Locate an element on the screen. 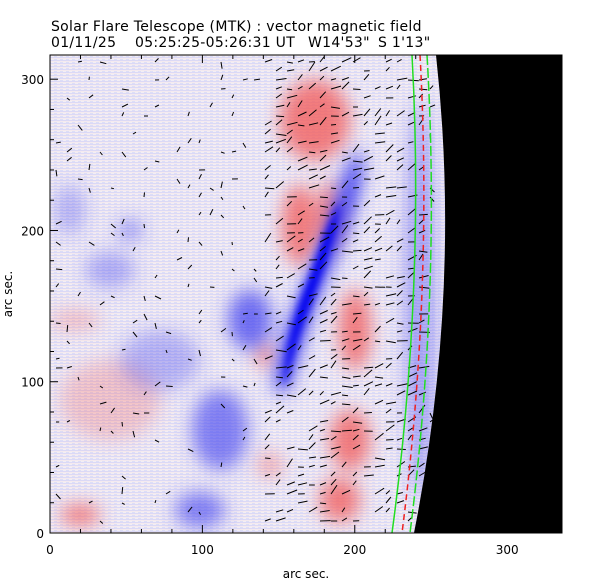 This screenshot has height=585, width=612. obs-date: 01/11/25 is located at coordinates (84, 43).